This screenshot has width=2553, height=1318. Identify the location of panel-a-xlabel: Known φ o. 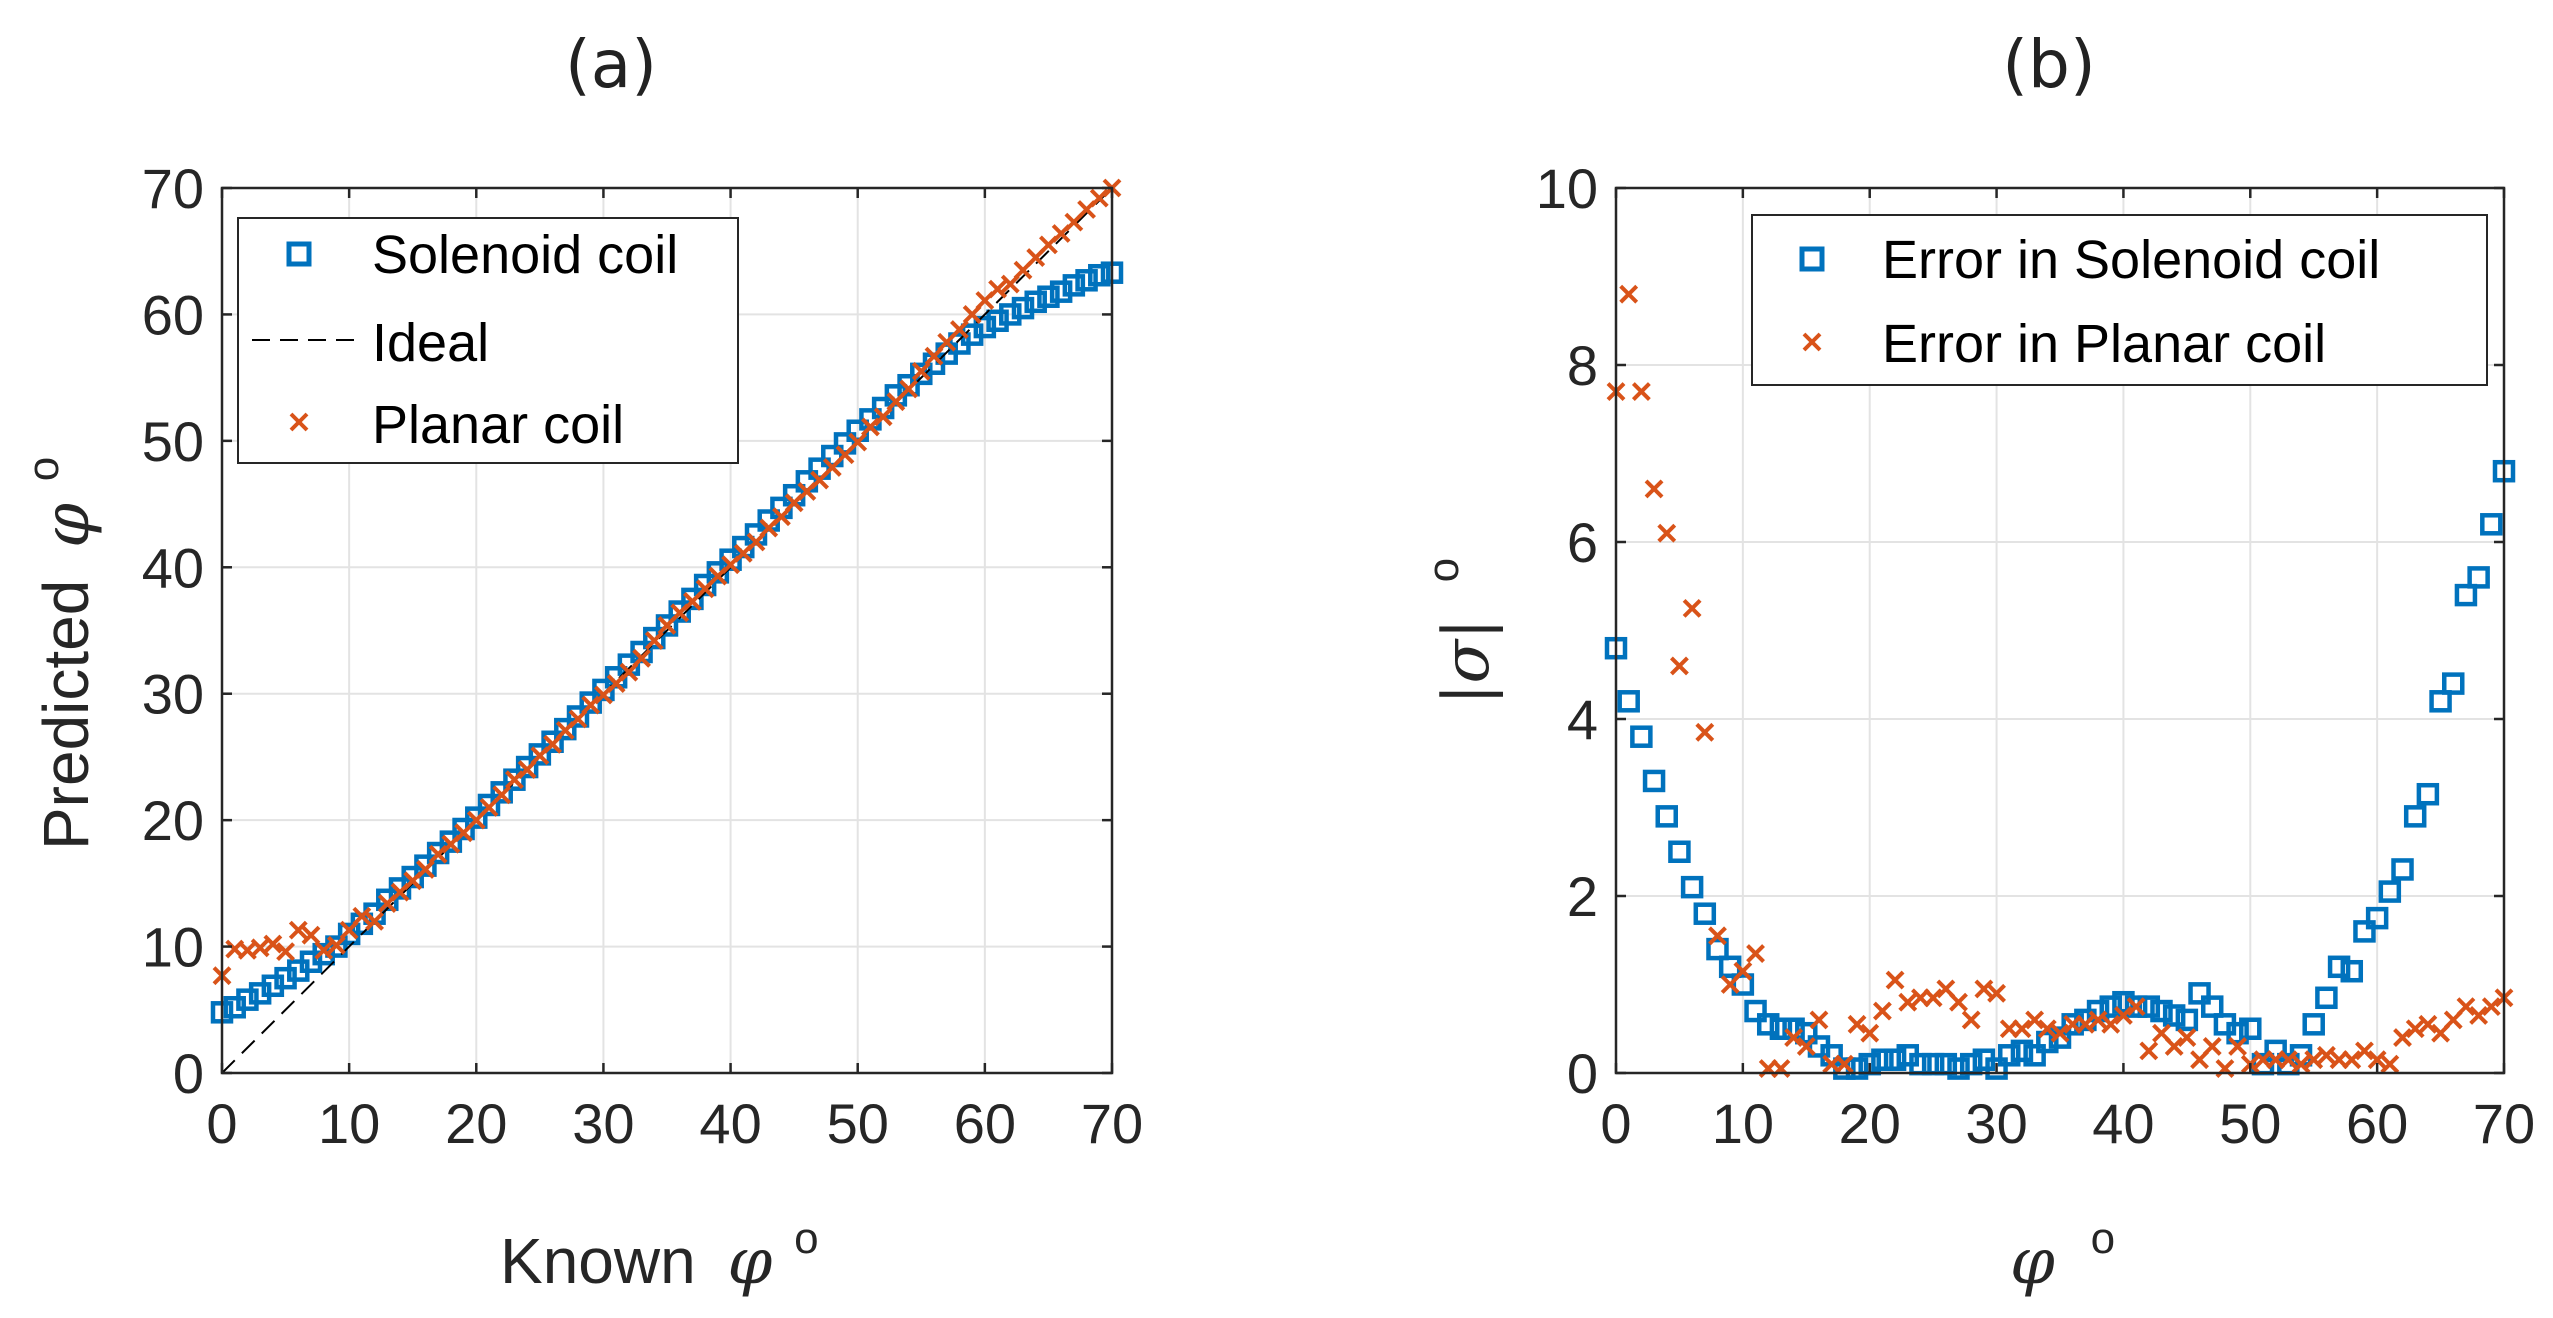
(659, 1256).